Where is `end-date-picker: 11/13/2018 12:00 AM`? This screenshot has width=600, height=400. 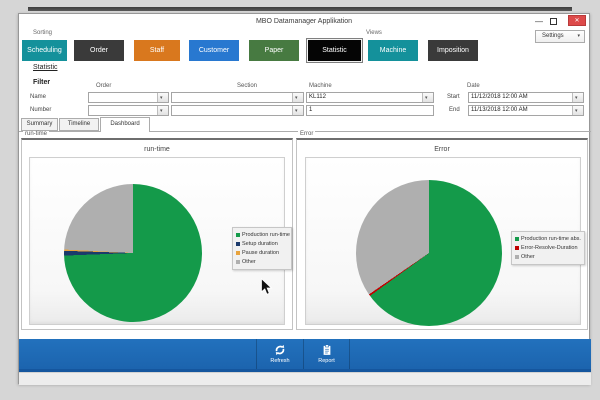 end-date-picker: 11/13/2018 12:00 AM is located at coordinates (526, 110).